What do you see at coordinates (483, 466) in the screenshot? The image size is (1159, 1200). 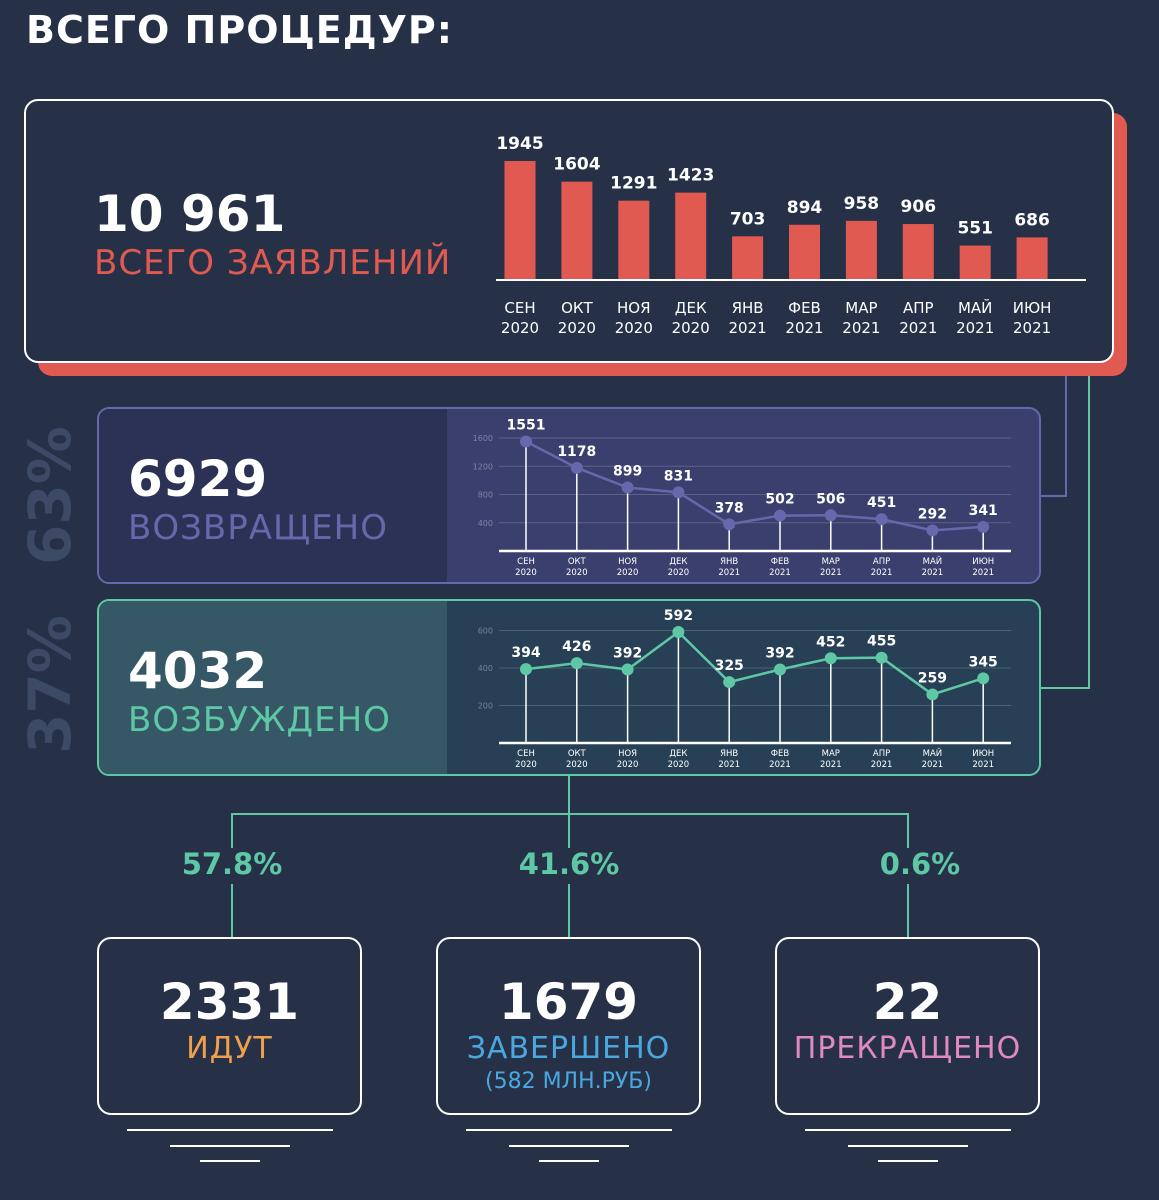 I see `y-tick-label: 1200` at bounding box center [483, 466].